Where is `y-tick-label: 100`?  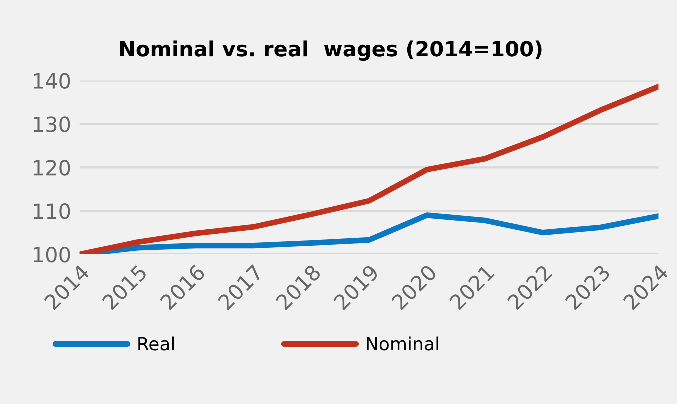
y-tick-label: 100 is located at coordinates (52, 254).